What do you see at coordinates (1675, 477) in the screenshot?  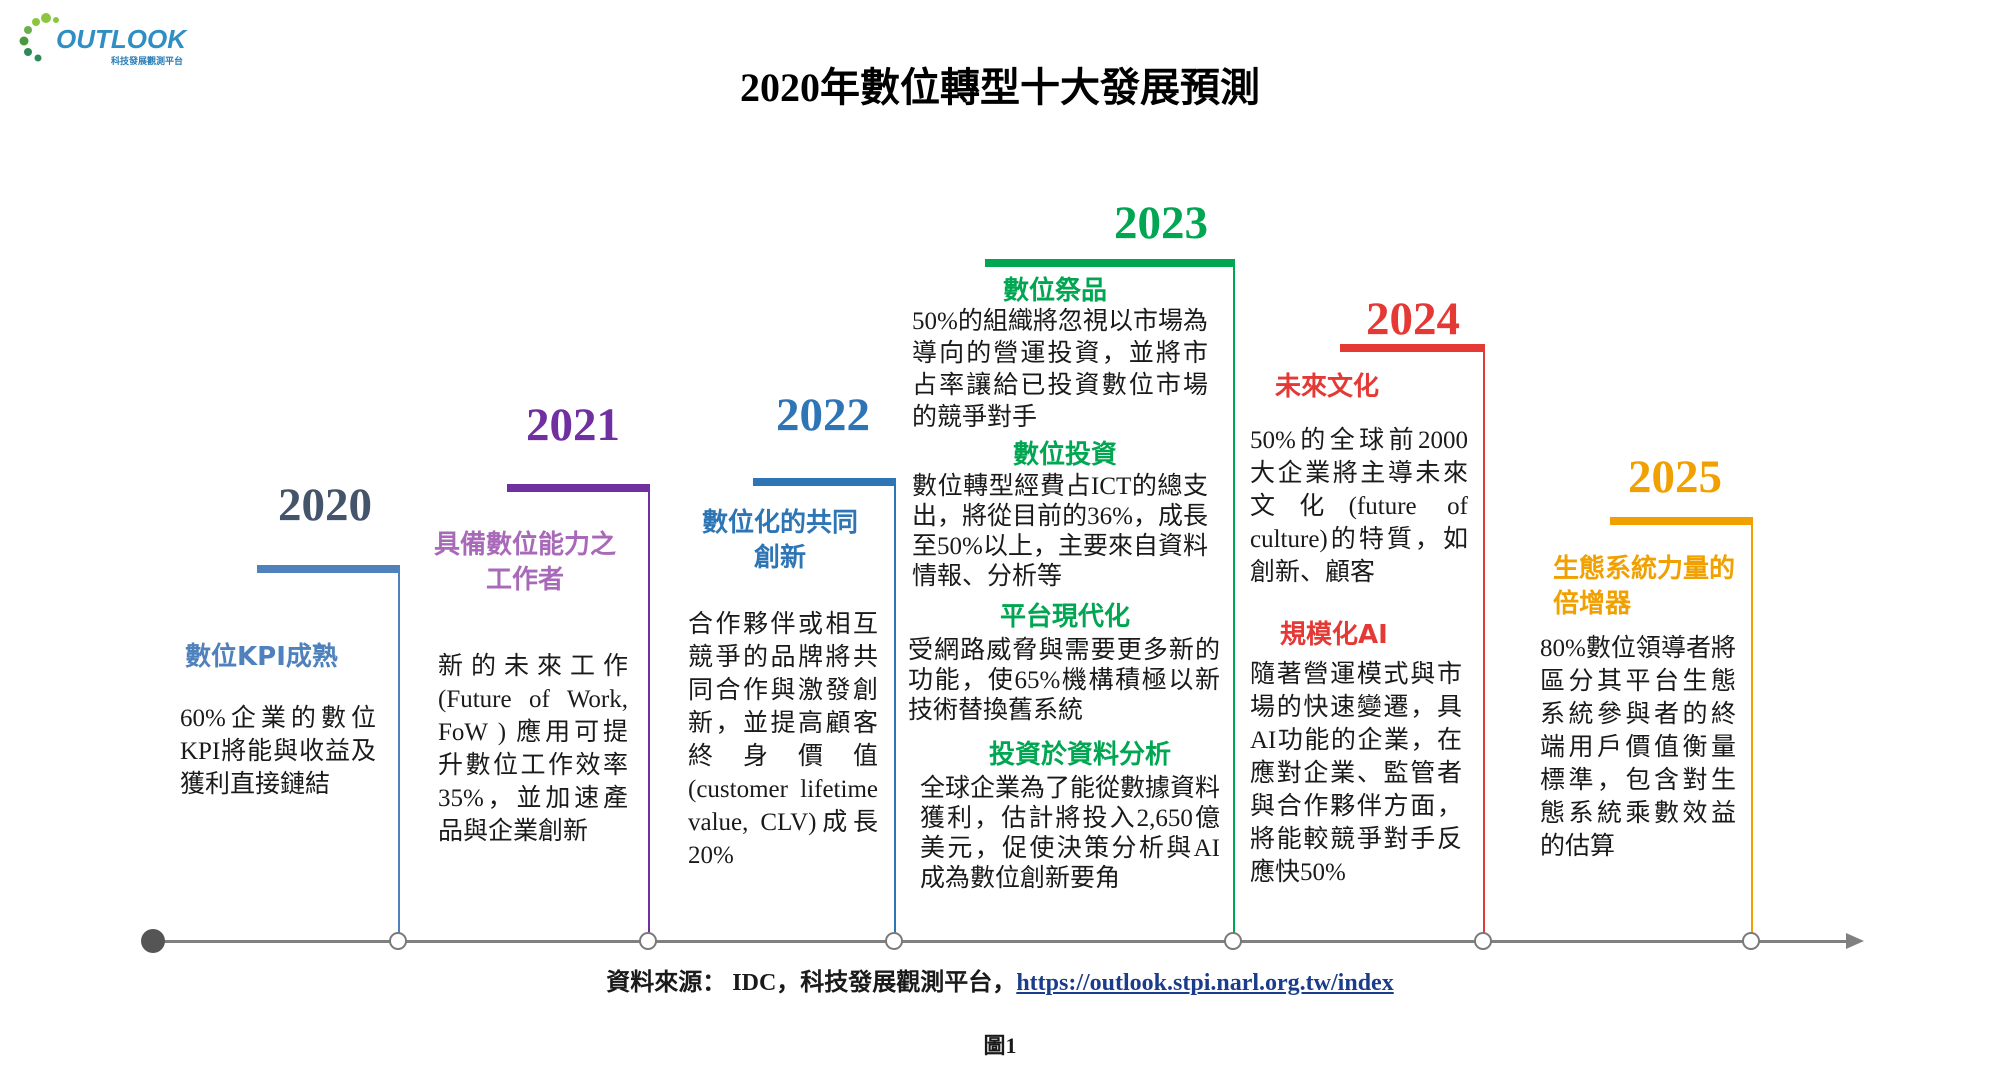 I see `year-label-2025: 2025` at bounding box center [1675, 477].